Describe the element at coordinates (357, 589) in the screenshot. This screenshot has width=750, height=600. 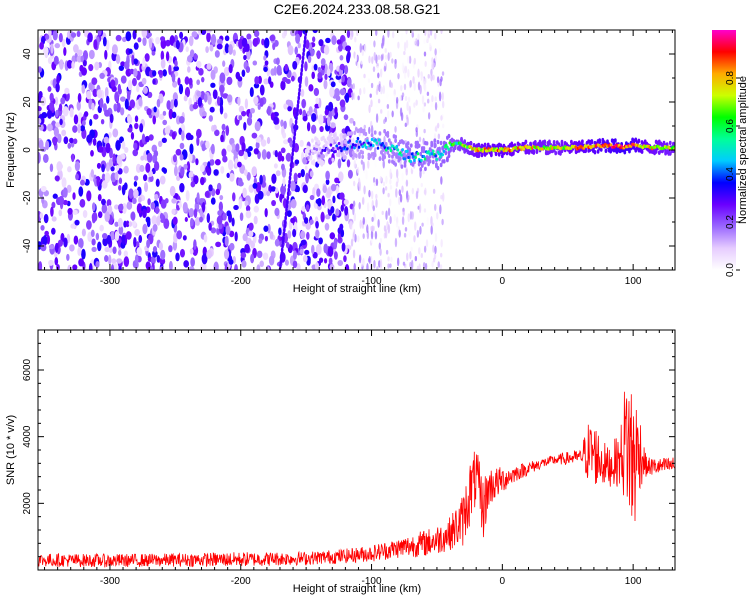
I see `snr-xlabel: Height of straight line (km)` at that location.